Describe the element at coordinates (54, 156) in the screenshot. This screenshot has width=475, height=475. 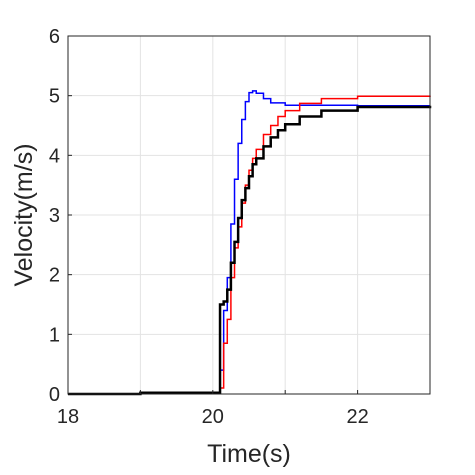
I see `y-tick-label: 4` at that location.